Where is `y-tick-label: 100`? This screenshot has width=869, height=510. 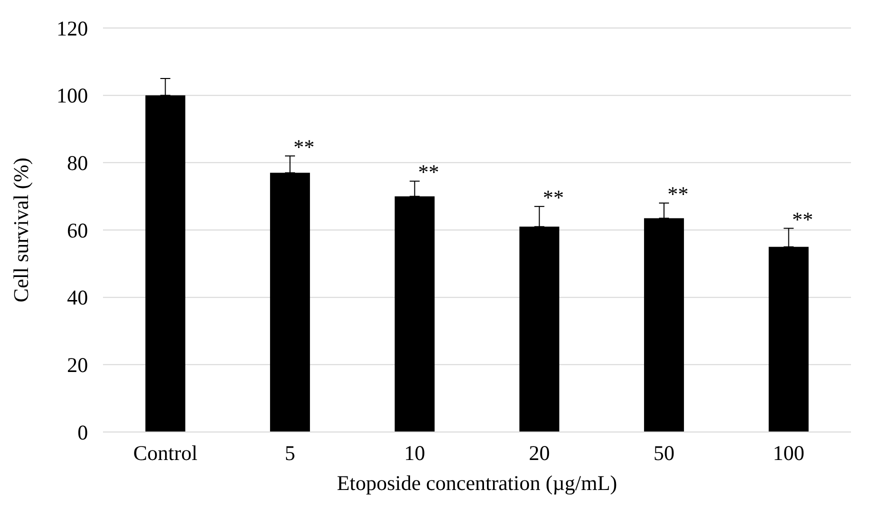 y-tick-label: 100 is located at coordinates (72, 96).